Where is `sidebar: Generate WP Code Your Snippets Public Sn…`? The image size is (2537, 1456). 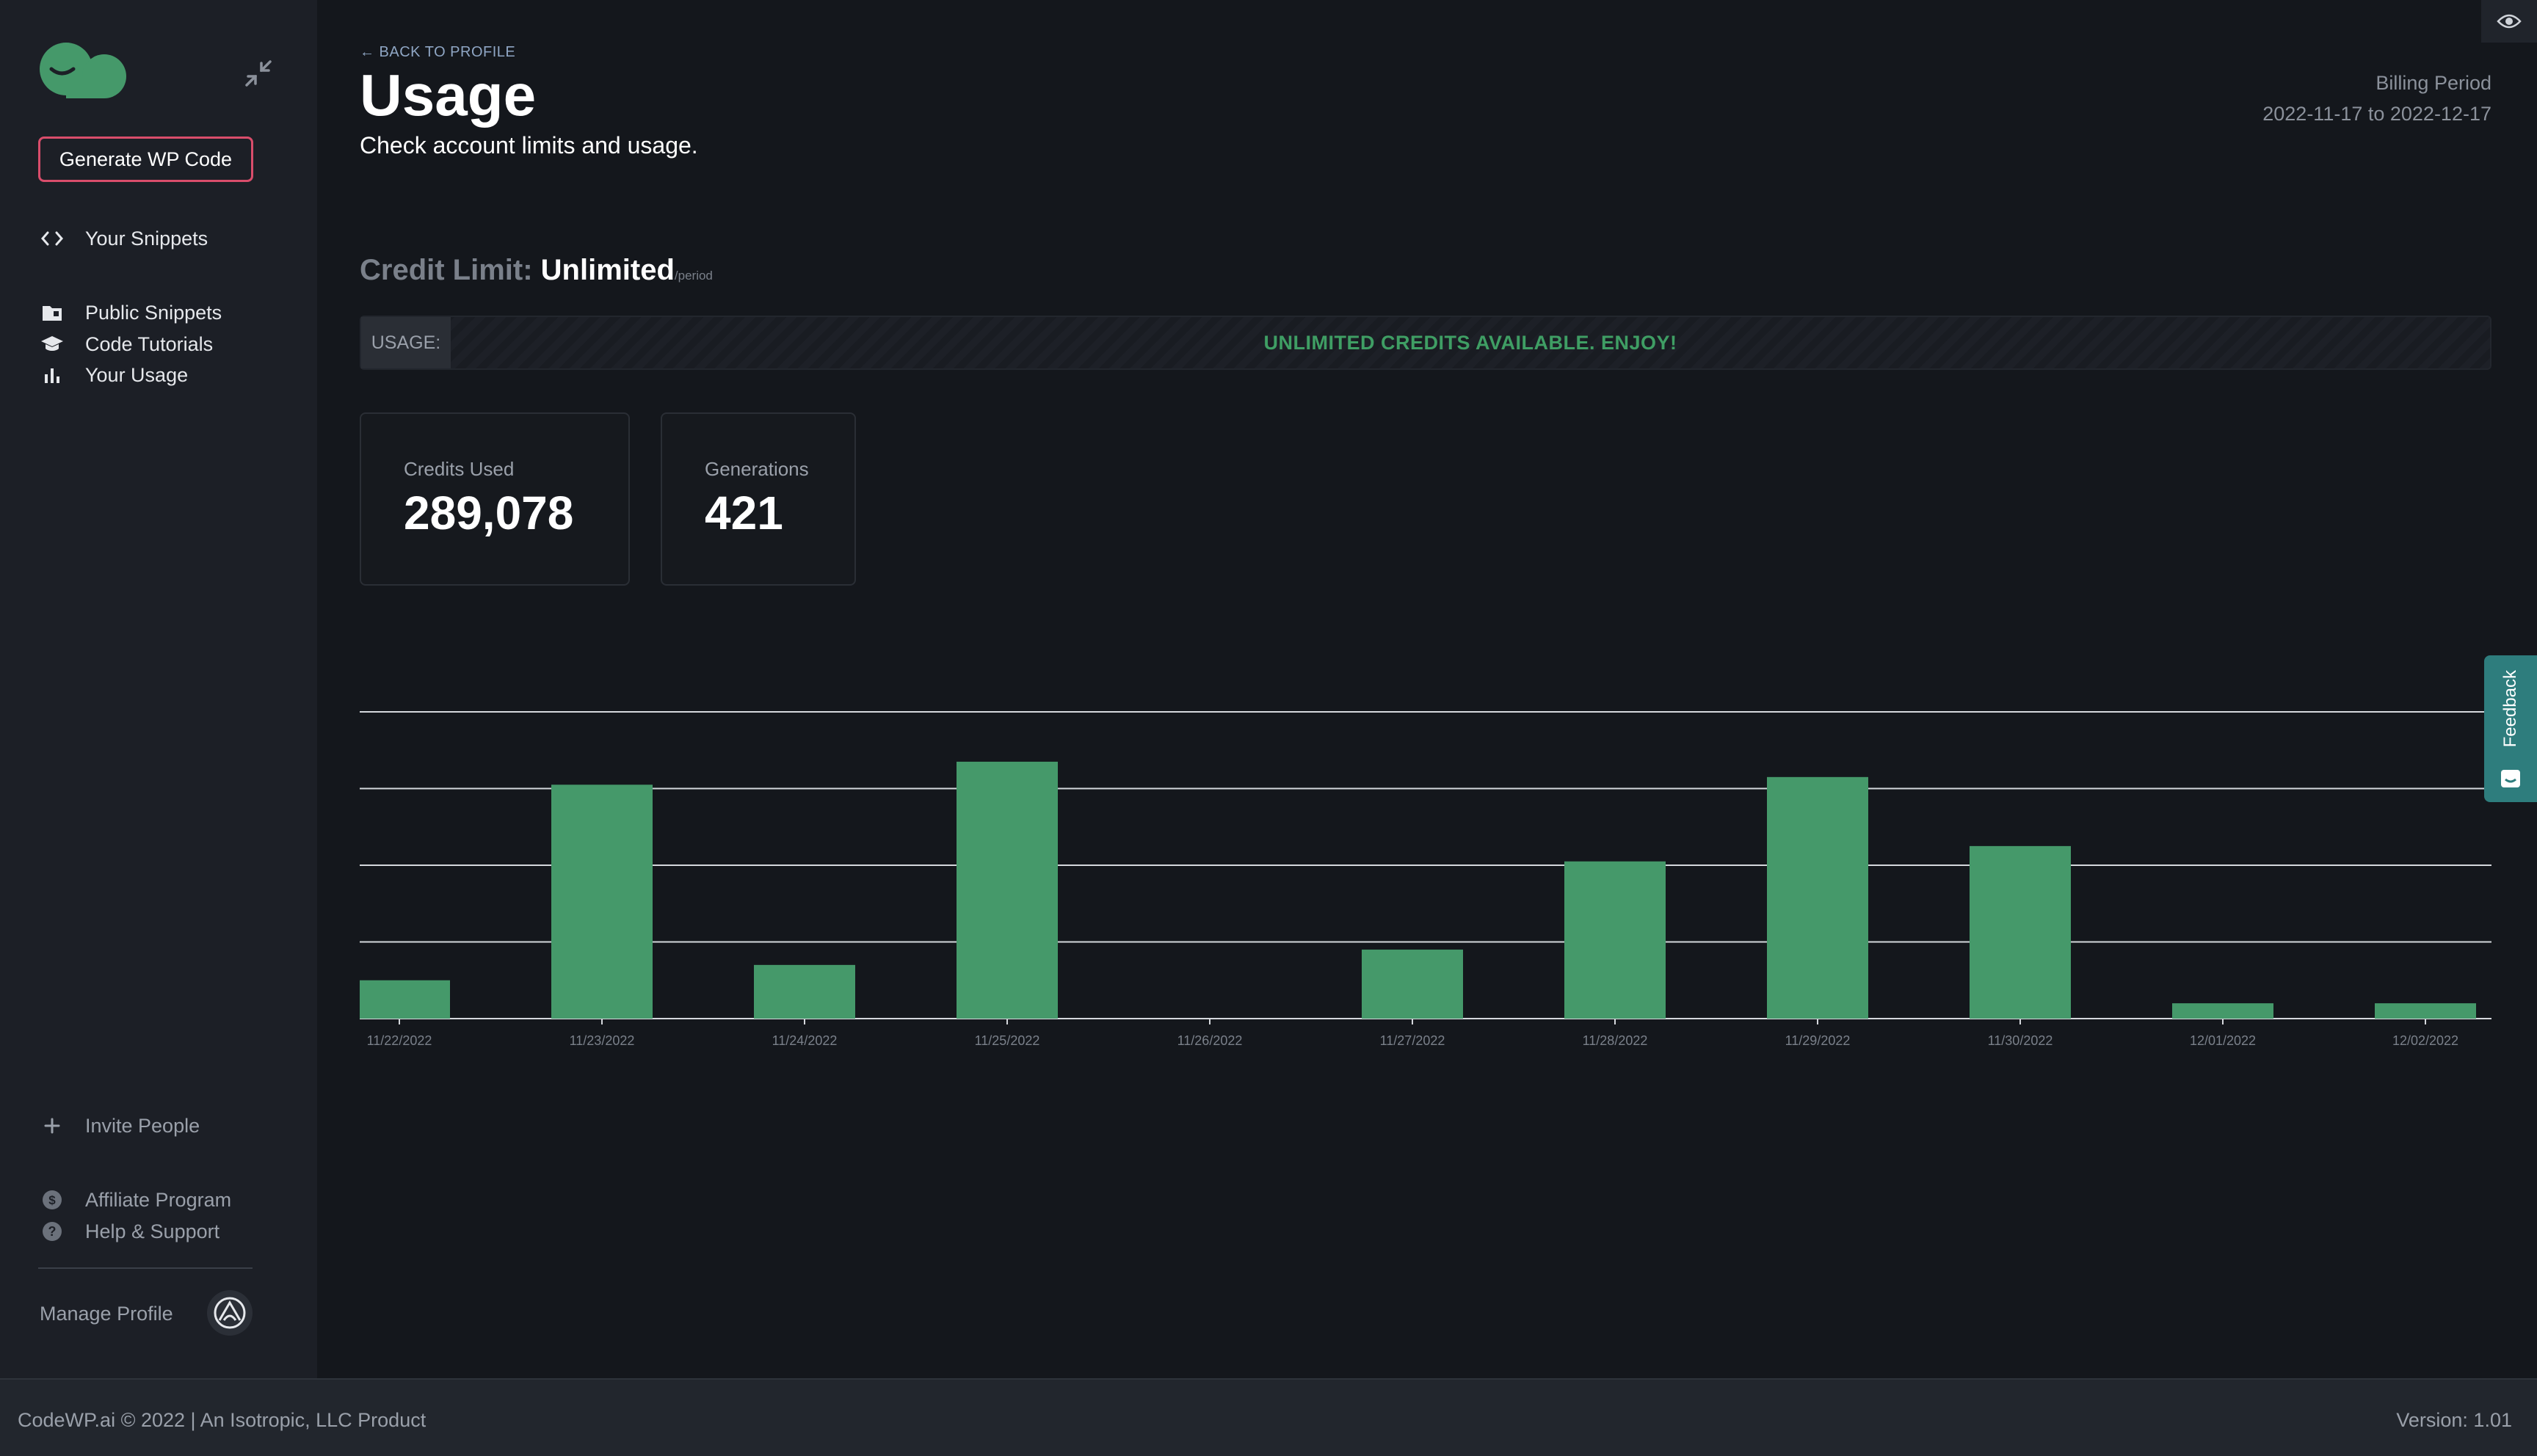
sidebar: Generate WP Code Your Snippets Public Sn… is located at coordinates (158, 689).